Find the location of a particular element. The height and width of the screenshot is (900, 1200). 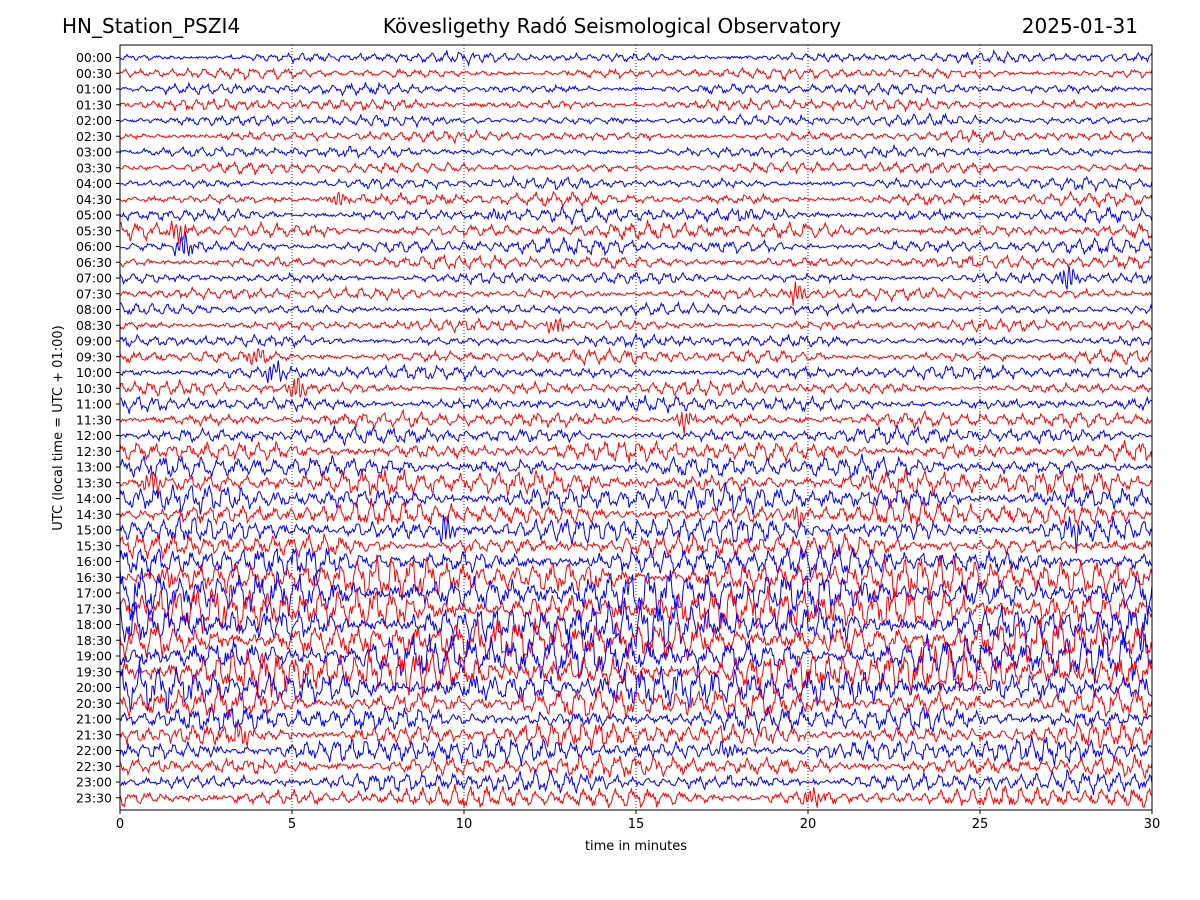

y-tick-label: 17:00 is located at coordinates (94, 593).